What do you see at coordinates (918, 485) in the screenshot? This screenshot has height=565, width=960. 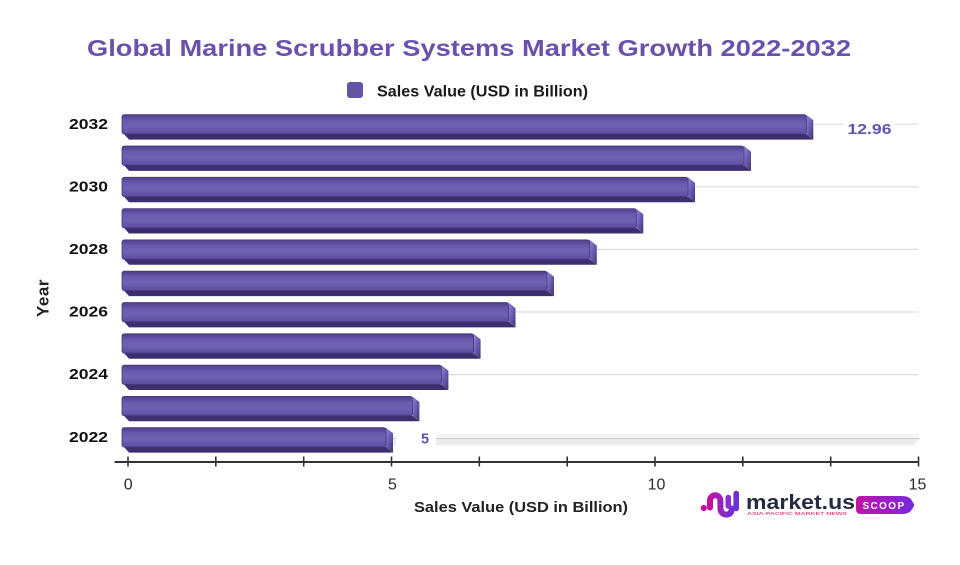 I see `svg-text: 15` at bounding box center [918, 485].